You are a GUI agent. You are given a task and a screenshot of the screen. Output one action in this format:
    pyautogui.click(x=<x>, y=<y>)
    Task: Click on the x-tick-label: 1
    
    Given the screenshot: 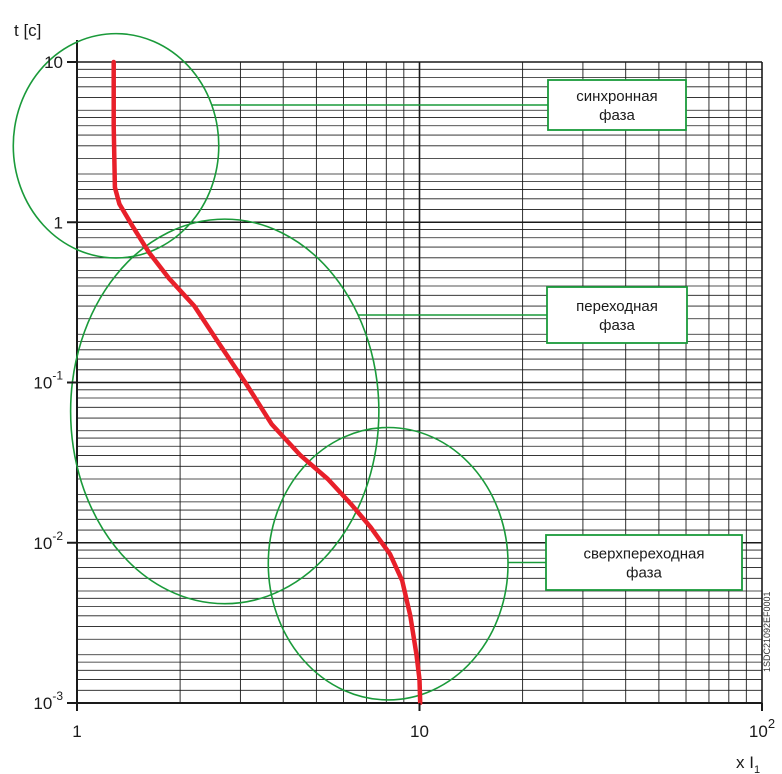 What is the action you would take?
    pyautogui.click(x=76, y=731)
    